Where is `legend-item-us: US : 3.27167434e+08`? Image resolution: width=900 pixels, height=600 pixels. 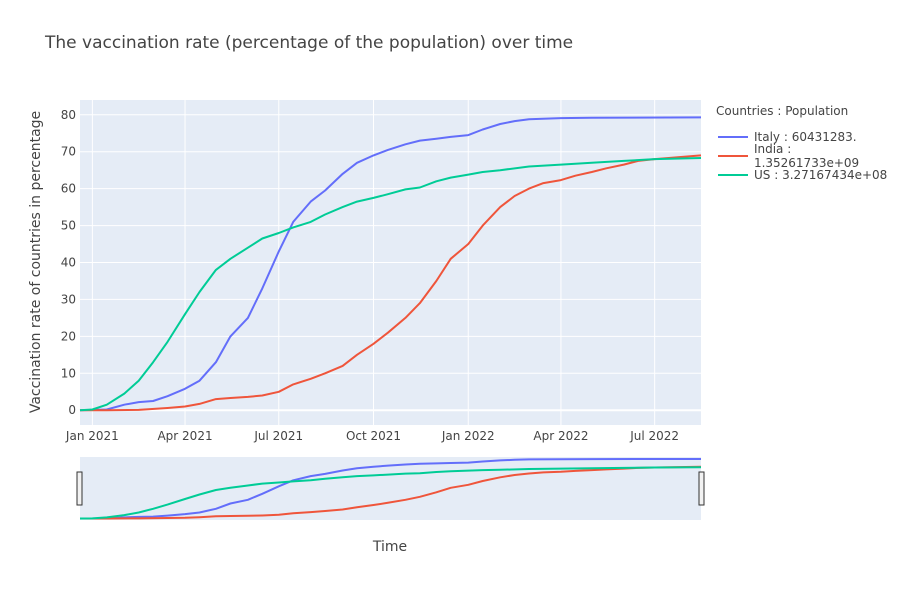 legend-item-us: US : 3.27167434e+08 is located at coordinates (808, 174).